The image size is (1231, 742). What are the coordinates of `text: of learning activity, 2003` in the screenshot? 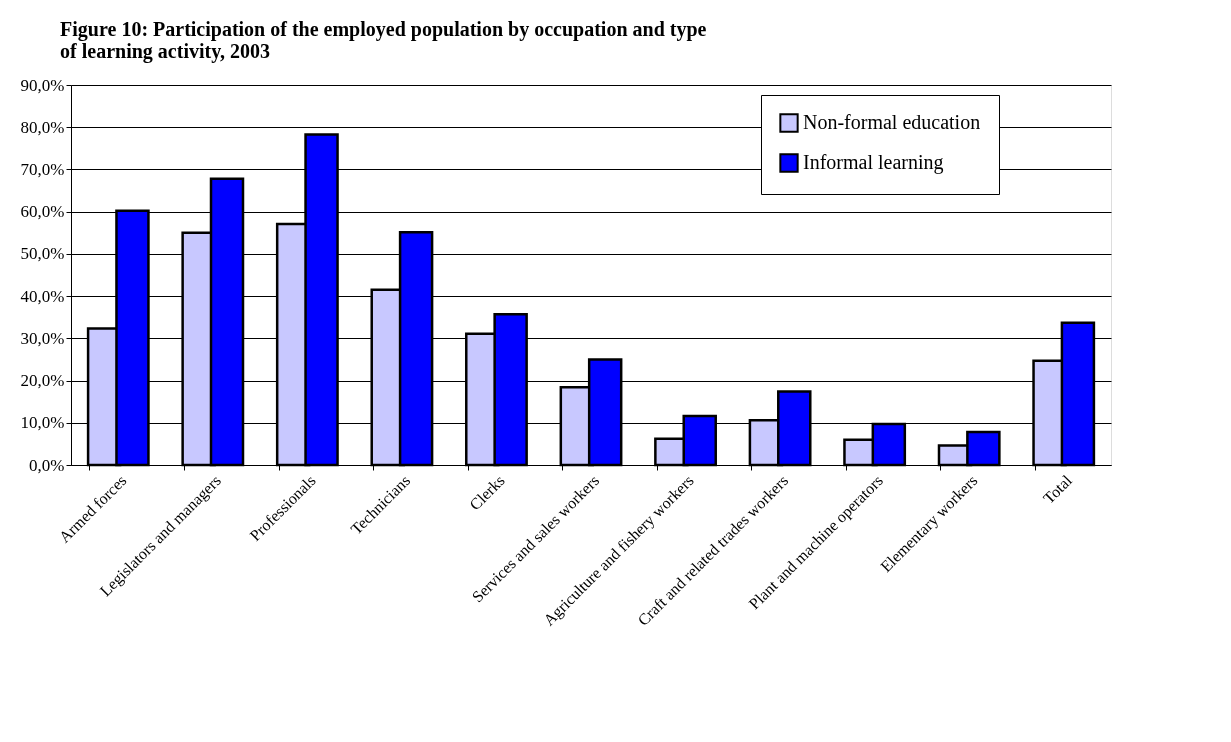 It's located at (165, 51).